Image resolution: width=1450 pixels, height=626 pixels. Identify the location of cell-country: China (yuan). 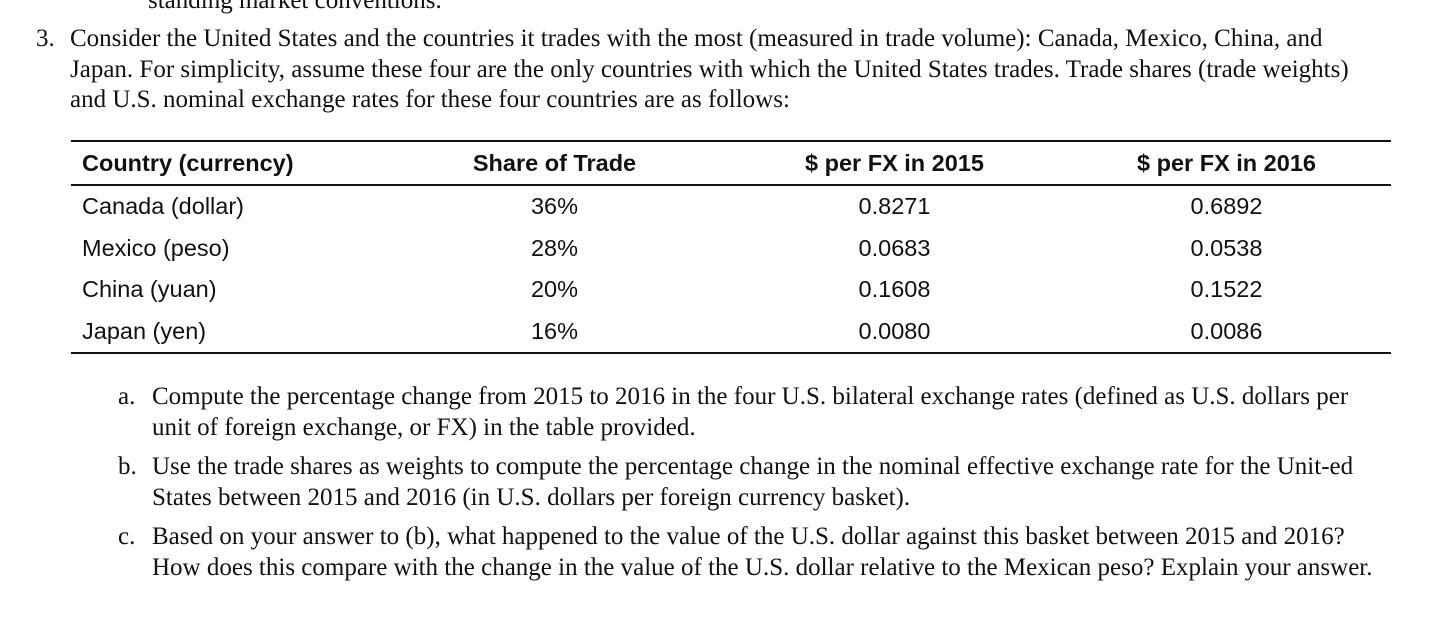
(149, 289).